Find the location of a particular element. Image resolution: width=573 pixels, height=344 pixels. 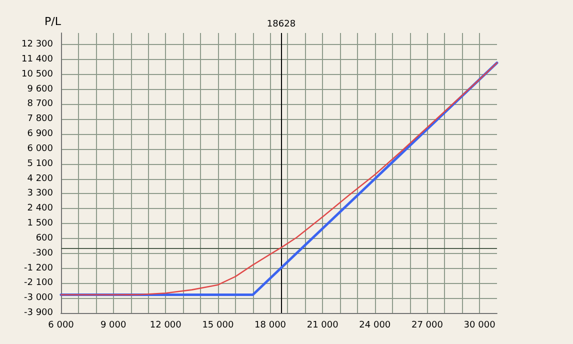

y-tick-label: -3 000 is located at coordinates (39, 298).